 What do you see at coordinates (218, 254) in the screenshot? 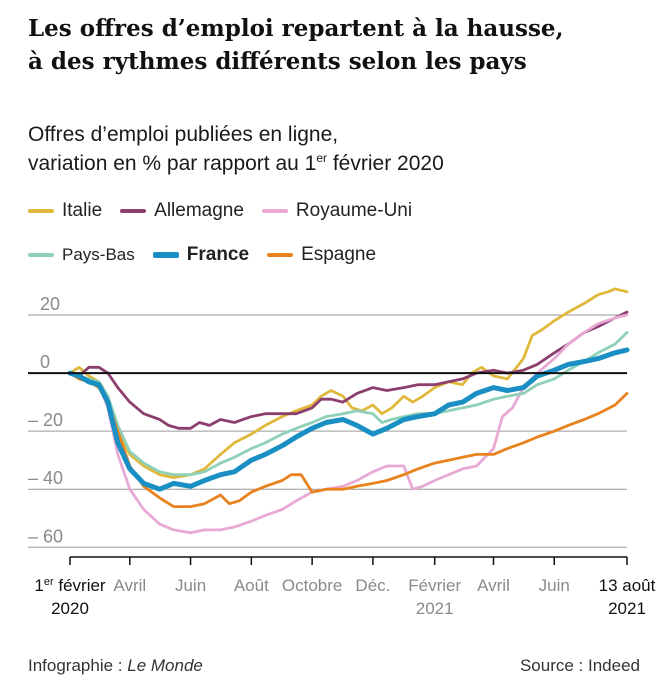
I see `legend-label: France` at bounding box center [218, 254].